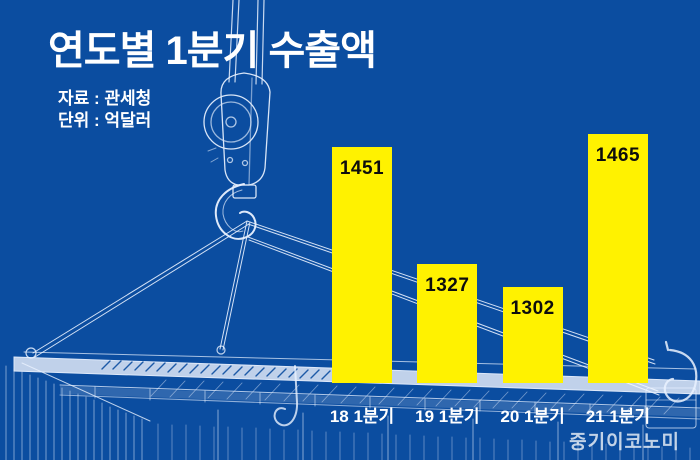  What do you see at coordinates (362, 416) in the screenshot?
I see `x-axis-label: 18 1분기` at bounding box center [362, 416].